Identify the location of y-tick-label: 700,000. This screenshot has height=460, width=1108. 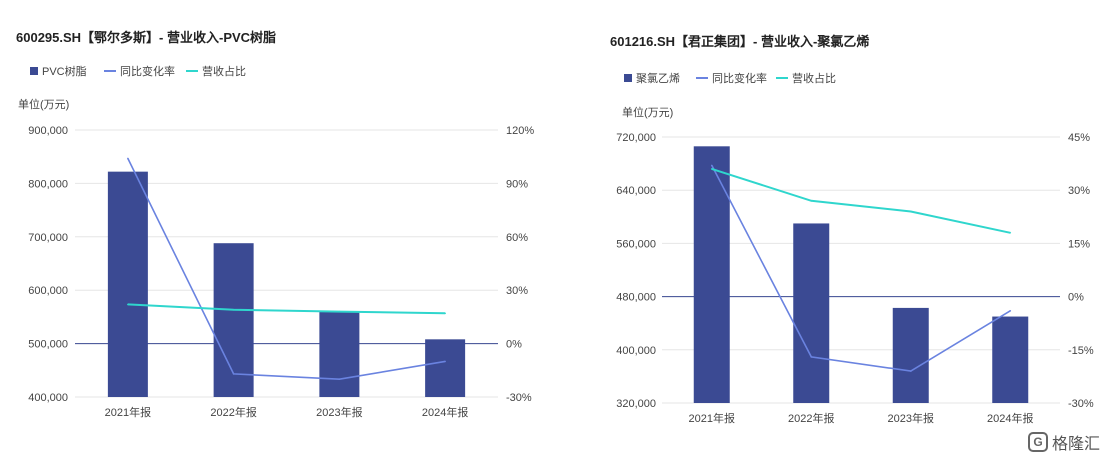
(48, 238).